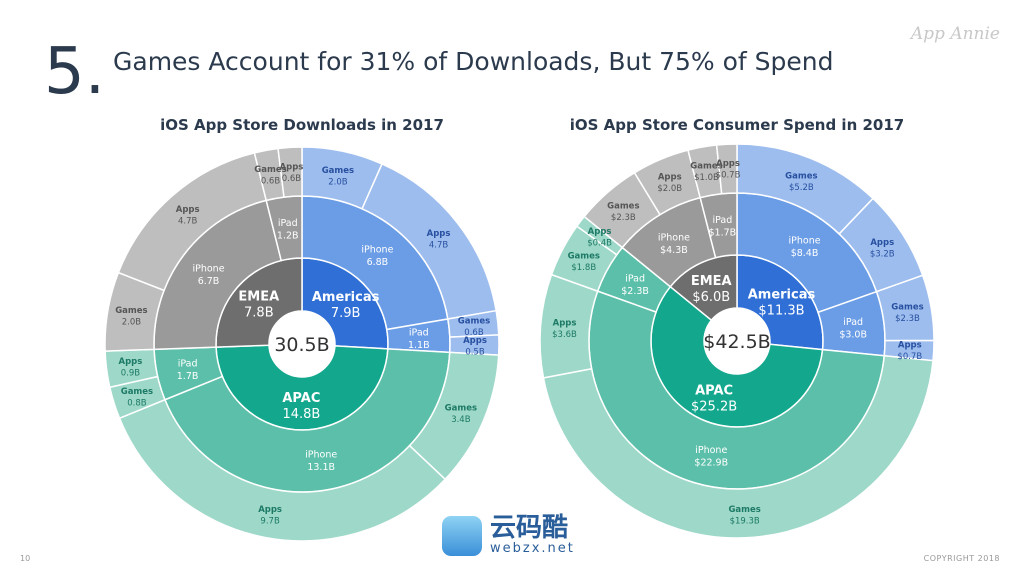  What do you see at coordinates (882, 255) in the screenshot?
I see `segment-value: $3.2B` at bounding box center [882, 255].